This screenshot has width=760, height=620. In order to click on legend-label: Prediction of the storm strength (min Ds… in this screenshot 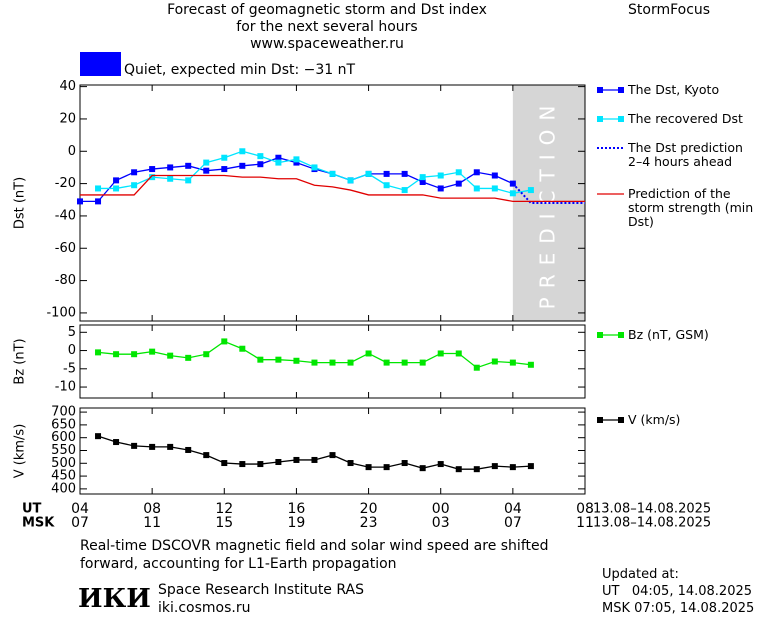, I will do `click(691, 207)`.